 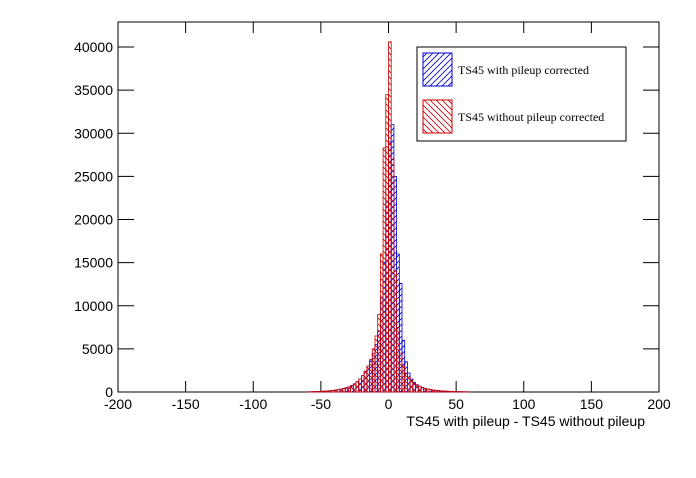 I want to click on legend-label: TS45 without pileup corrected, so click(x=531, y=117).